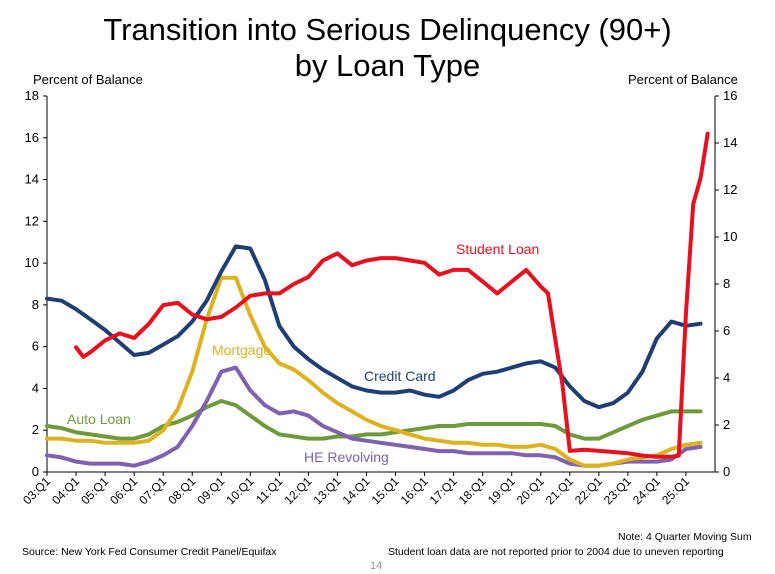 Image resolution: width=775 pixels, height=574 pixels. I want to click on series-label-mortgage: Mortgage, so click(241, 350).